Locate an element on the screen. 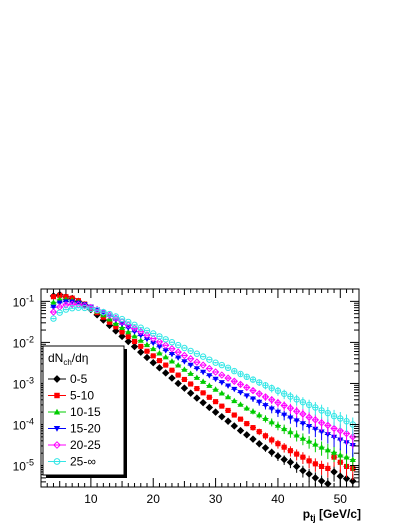 The height and width of the screenshot is (527, 407). legend-entry: 10-15 is located at coordinates (74, 412).